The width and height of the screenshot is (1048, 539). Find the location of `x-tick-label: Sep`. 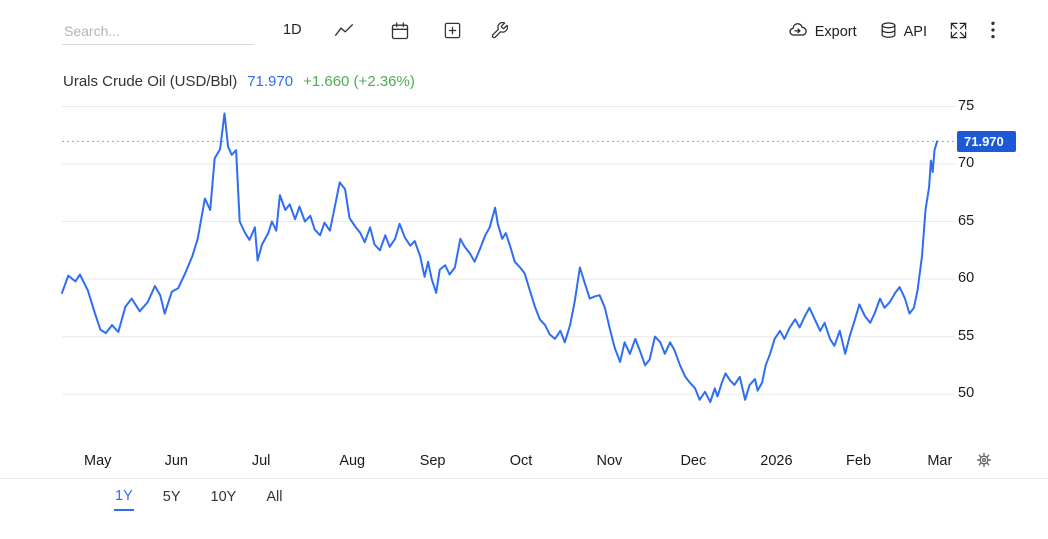

x-tick-label: Sep is located at coordinates (432, 461).